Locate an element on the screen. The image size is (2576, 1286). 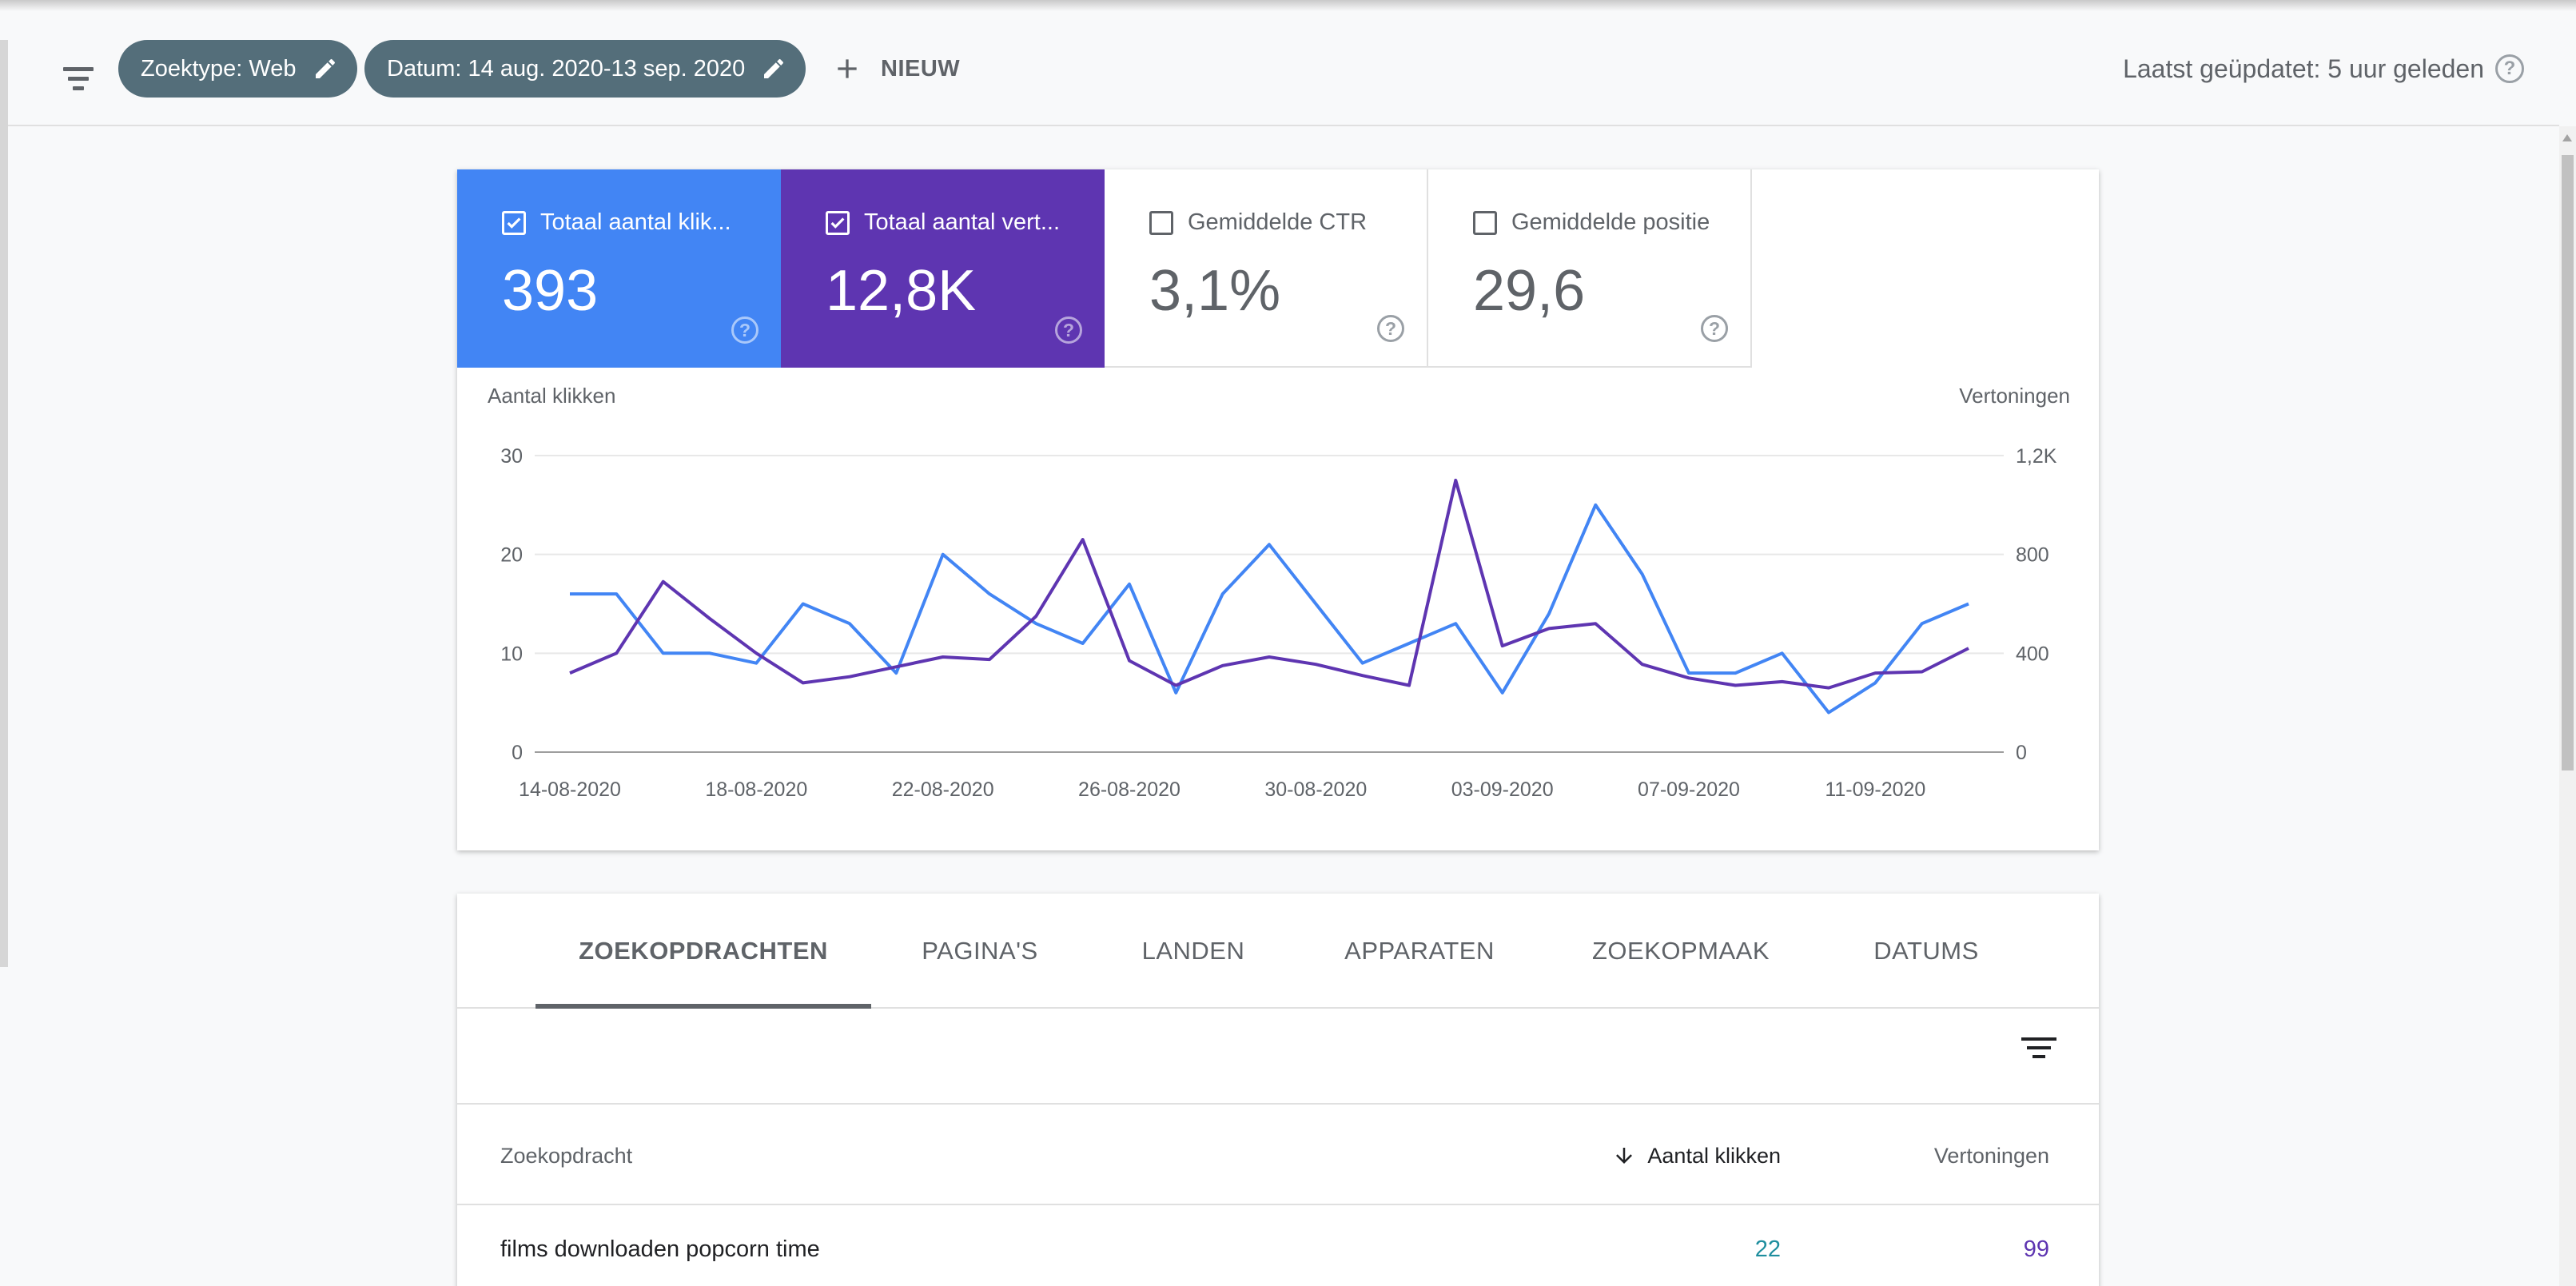
metric-label: Gemiddelde CTR is located at coordinates (1278, 222).